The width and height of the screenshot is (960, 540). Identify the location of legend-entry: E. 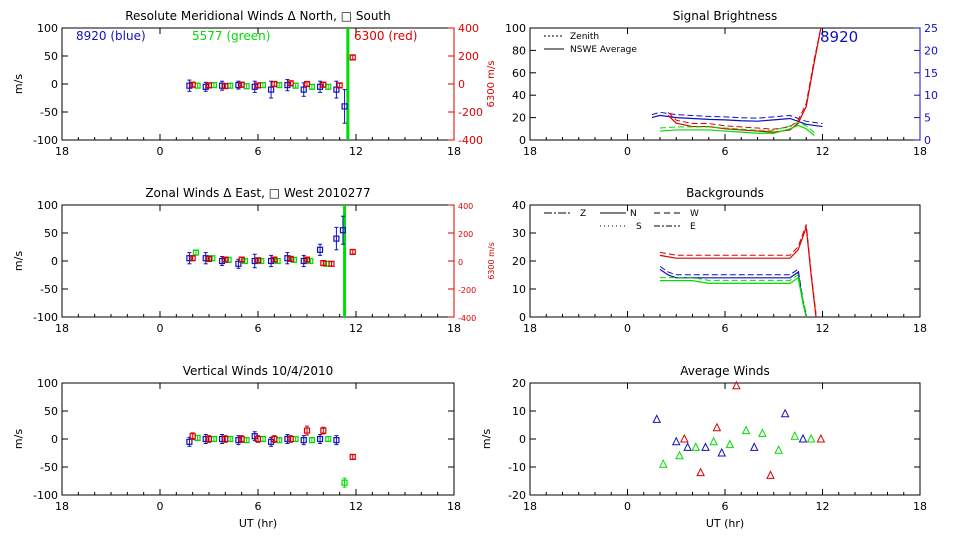
(693, 227).